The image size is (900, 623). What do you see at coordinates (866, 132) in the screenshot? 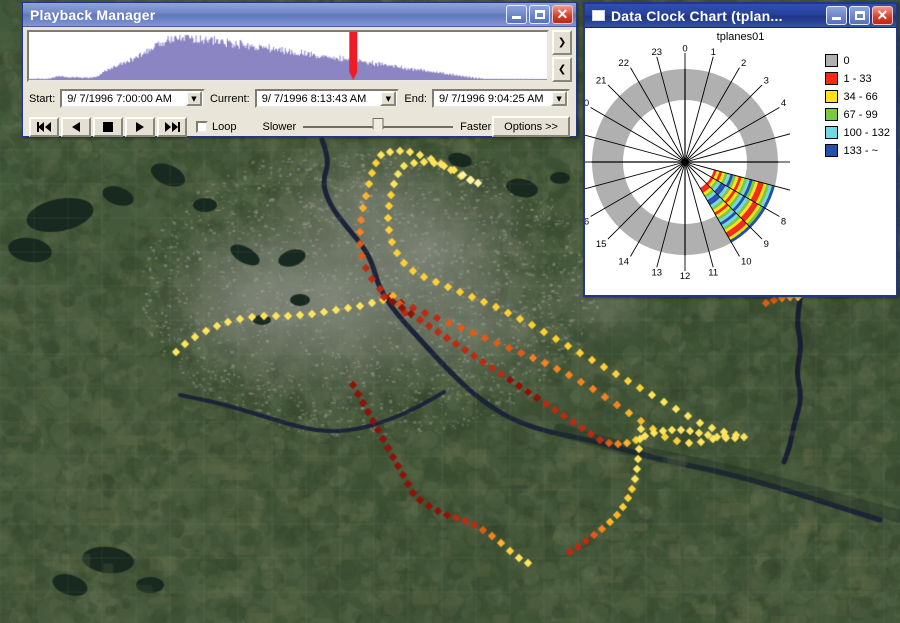
I see `legend-label: 100 - 132` at bounding box center [866, 132].